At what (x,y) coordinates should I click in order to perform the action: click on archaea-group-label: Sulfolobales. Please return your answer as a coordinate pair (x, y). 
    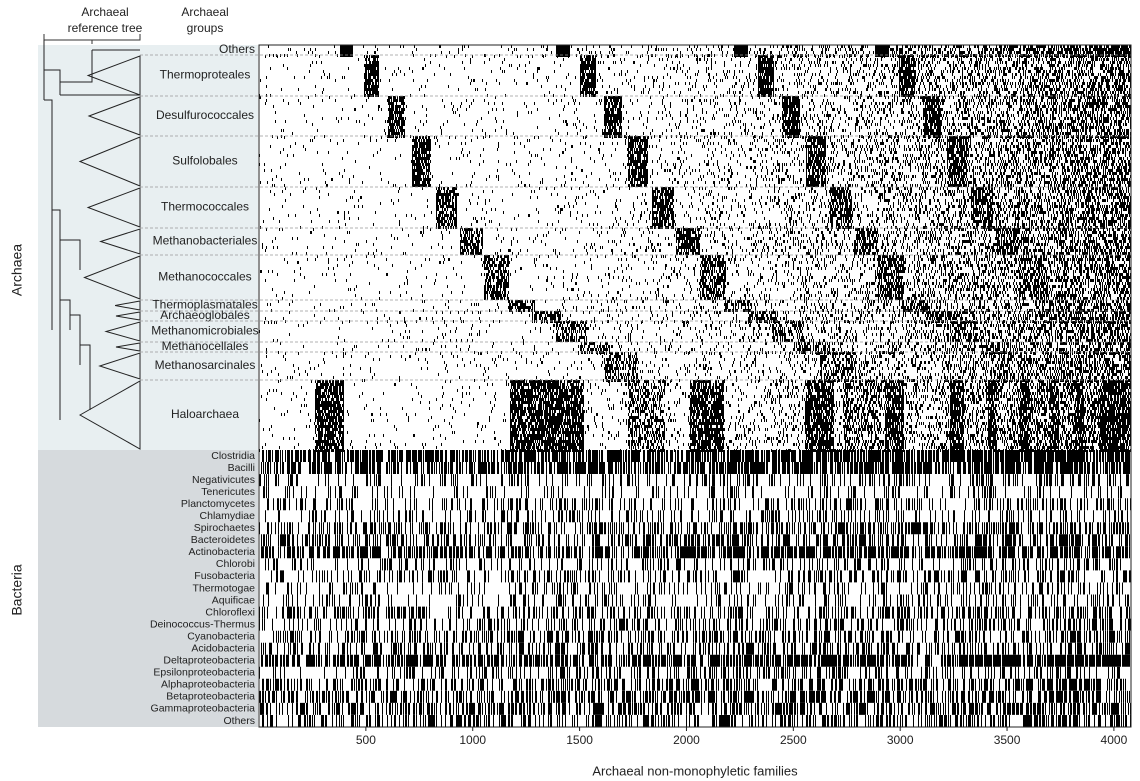
    Looking at the image, I should click on (204, 161).